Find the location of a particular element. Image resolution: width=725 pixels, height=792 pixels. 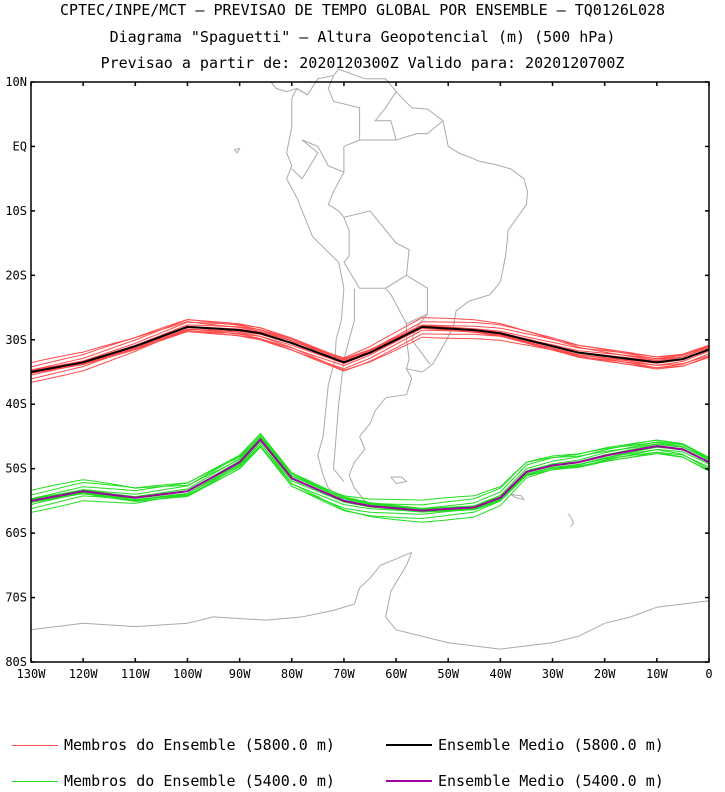

lon-tick-label: 0 is located at coordinates (708, 674).